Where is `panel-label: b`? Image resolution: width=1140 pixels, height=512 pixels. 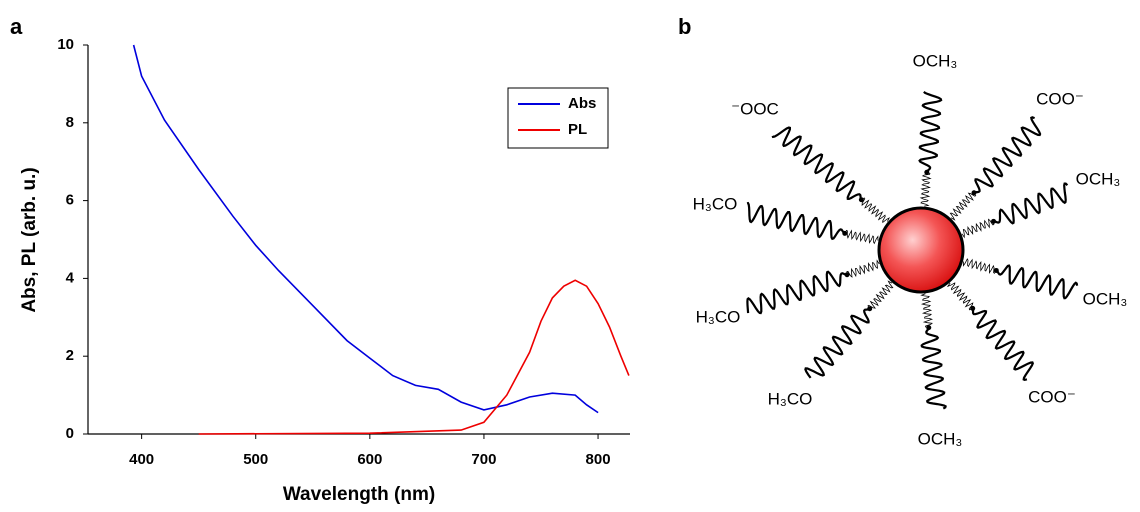
panel-label: b is located at coordinates (684, 26).